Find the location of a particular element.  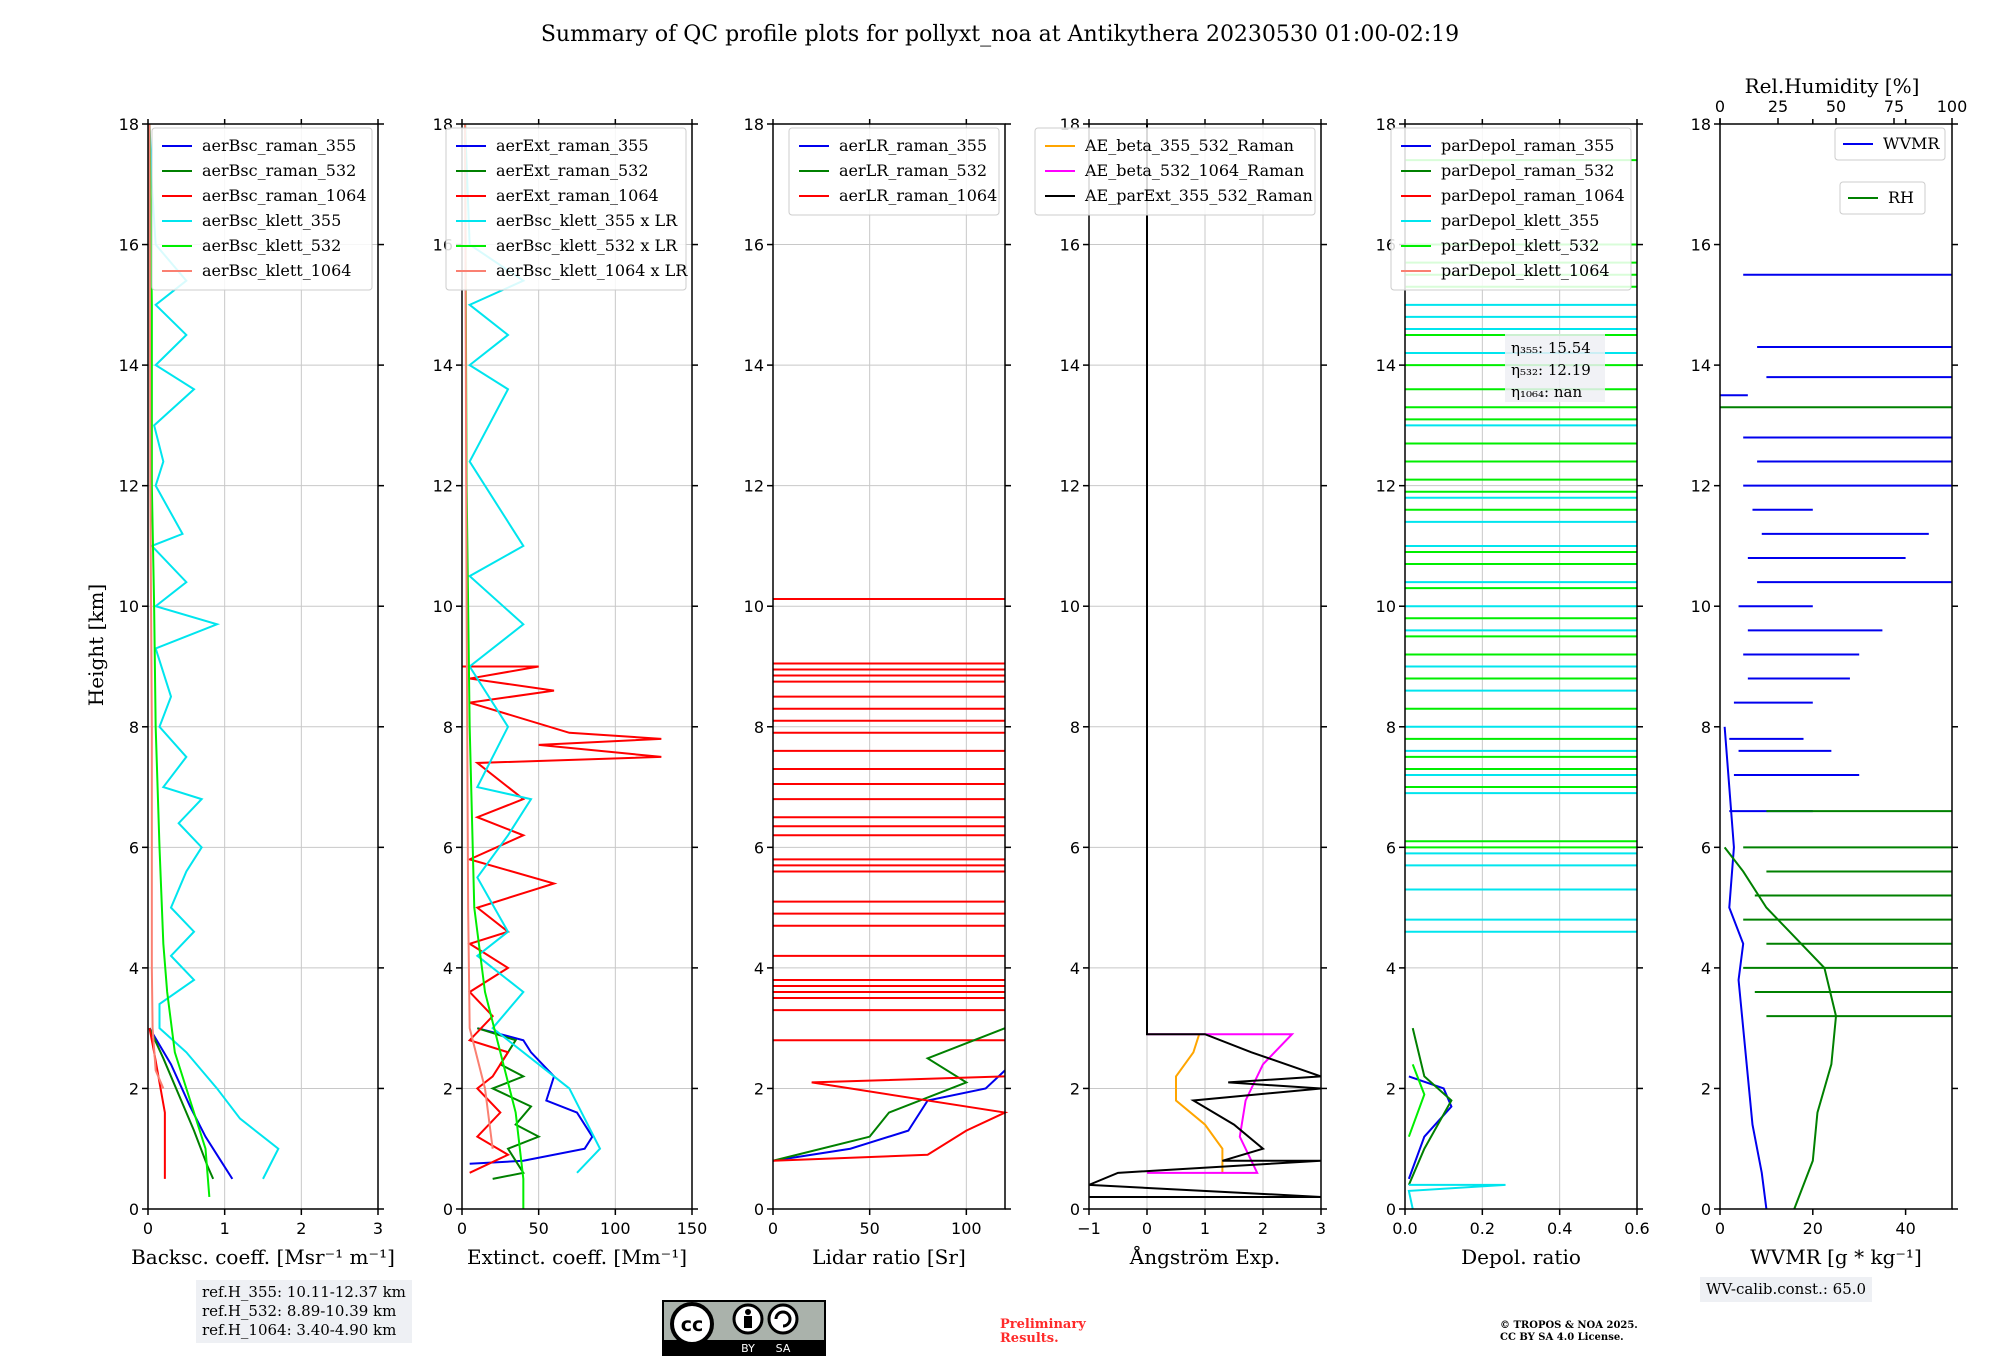

legend-label: aerBsc_klett_355 x LR is located at coordinates (587, 220).